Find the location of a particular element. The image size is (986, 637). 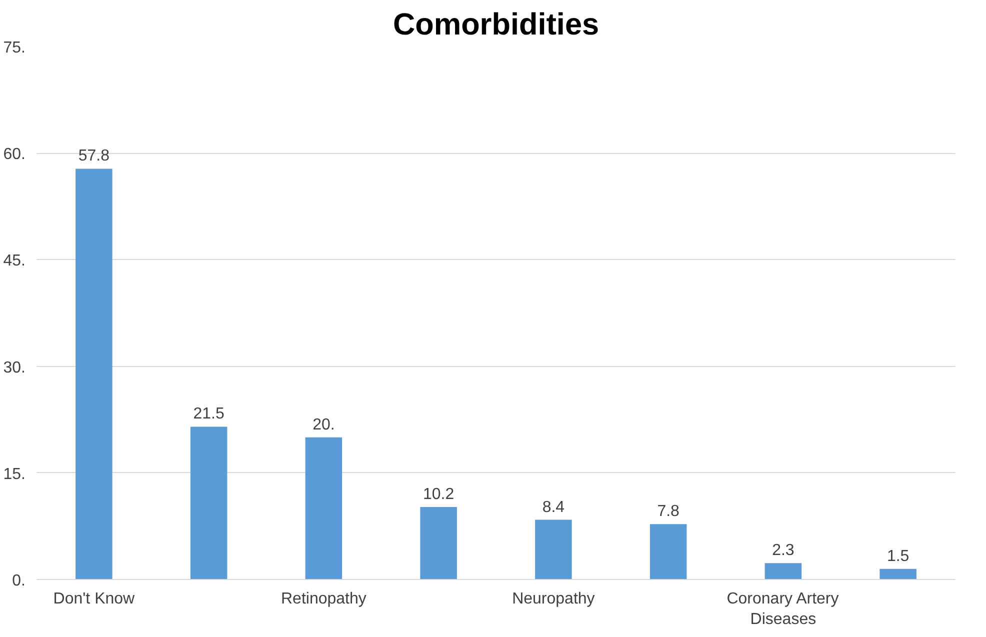

y-tick-label: 30. is located at coordinates (14, 367).